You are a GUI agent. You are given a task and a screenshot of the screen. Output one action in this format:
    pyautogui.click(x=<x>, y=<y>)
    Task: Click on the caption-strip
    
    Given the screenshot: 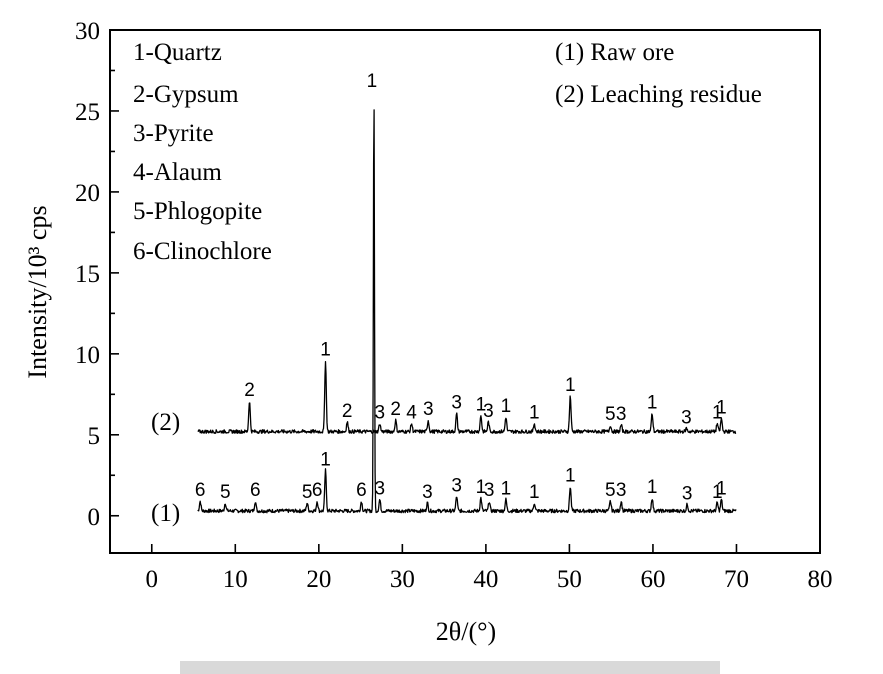 What is the action you would take?
    pyautogui.click(x=450, y=667)
    